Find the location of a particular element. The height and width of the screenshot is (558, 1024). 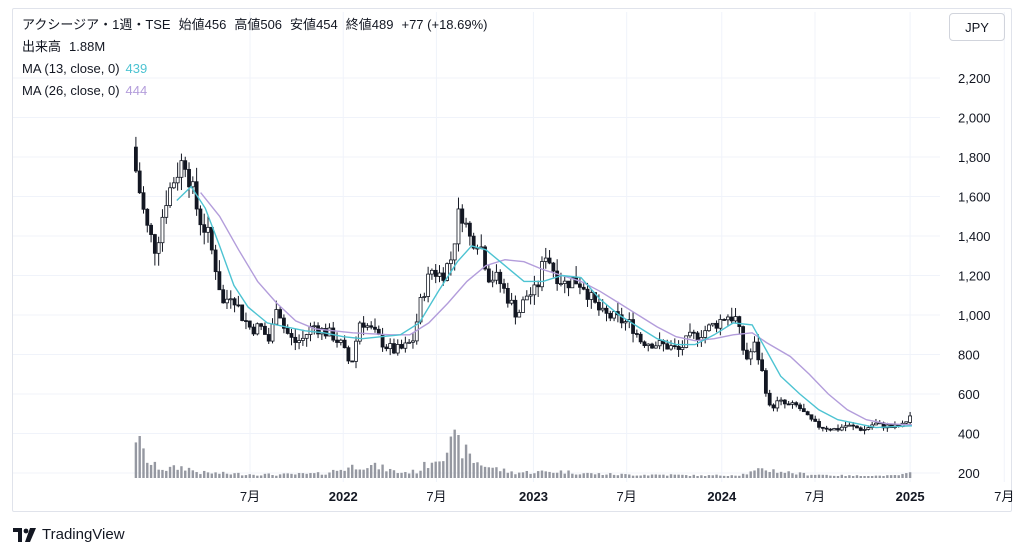

ma13-legend: MA (13, close, 0) 439 is located at coordinates (255, 69).